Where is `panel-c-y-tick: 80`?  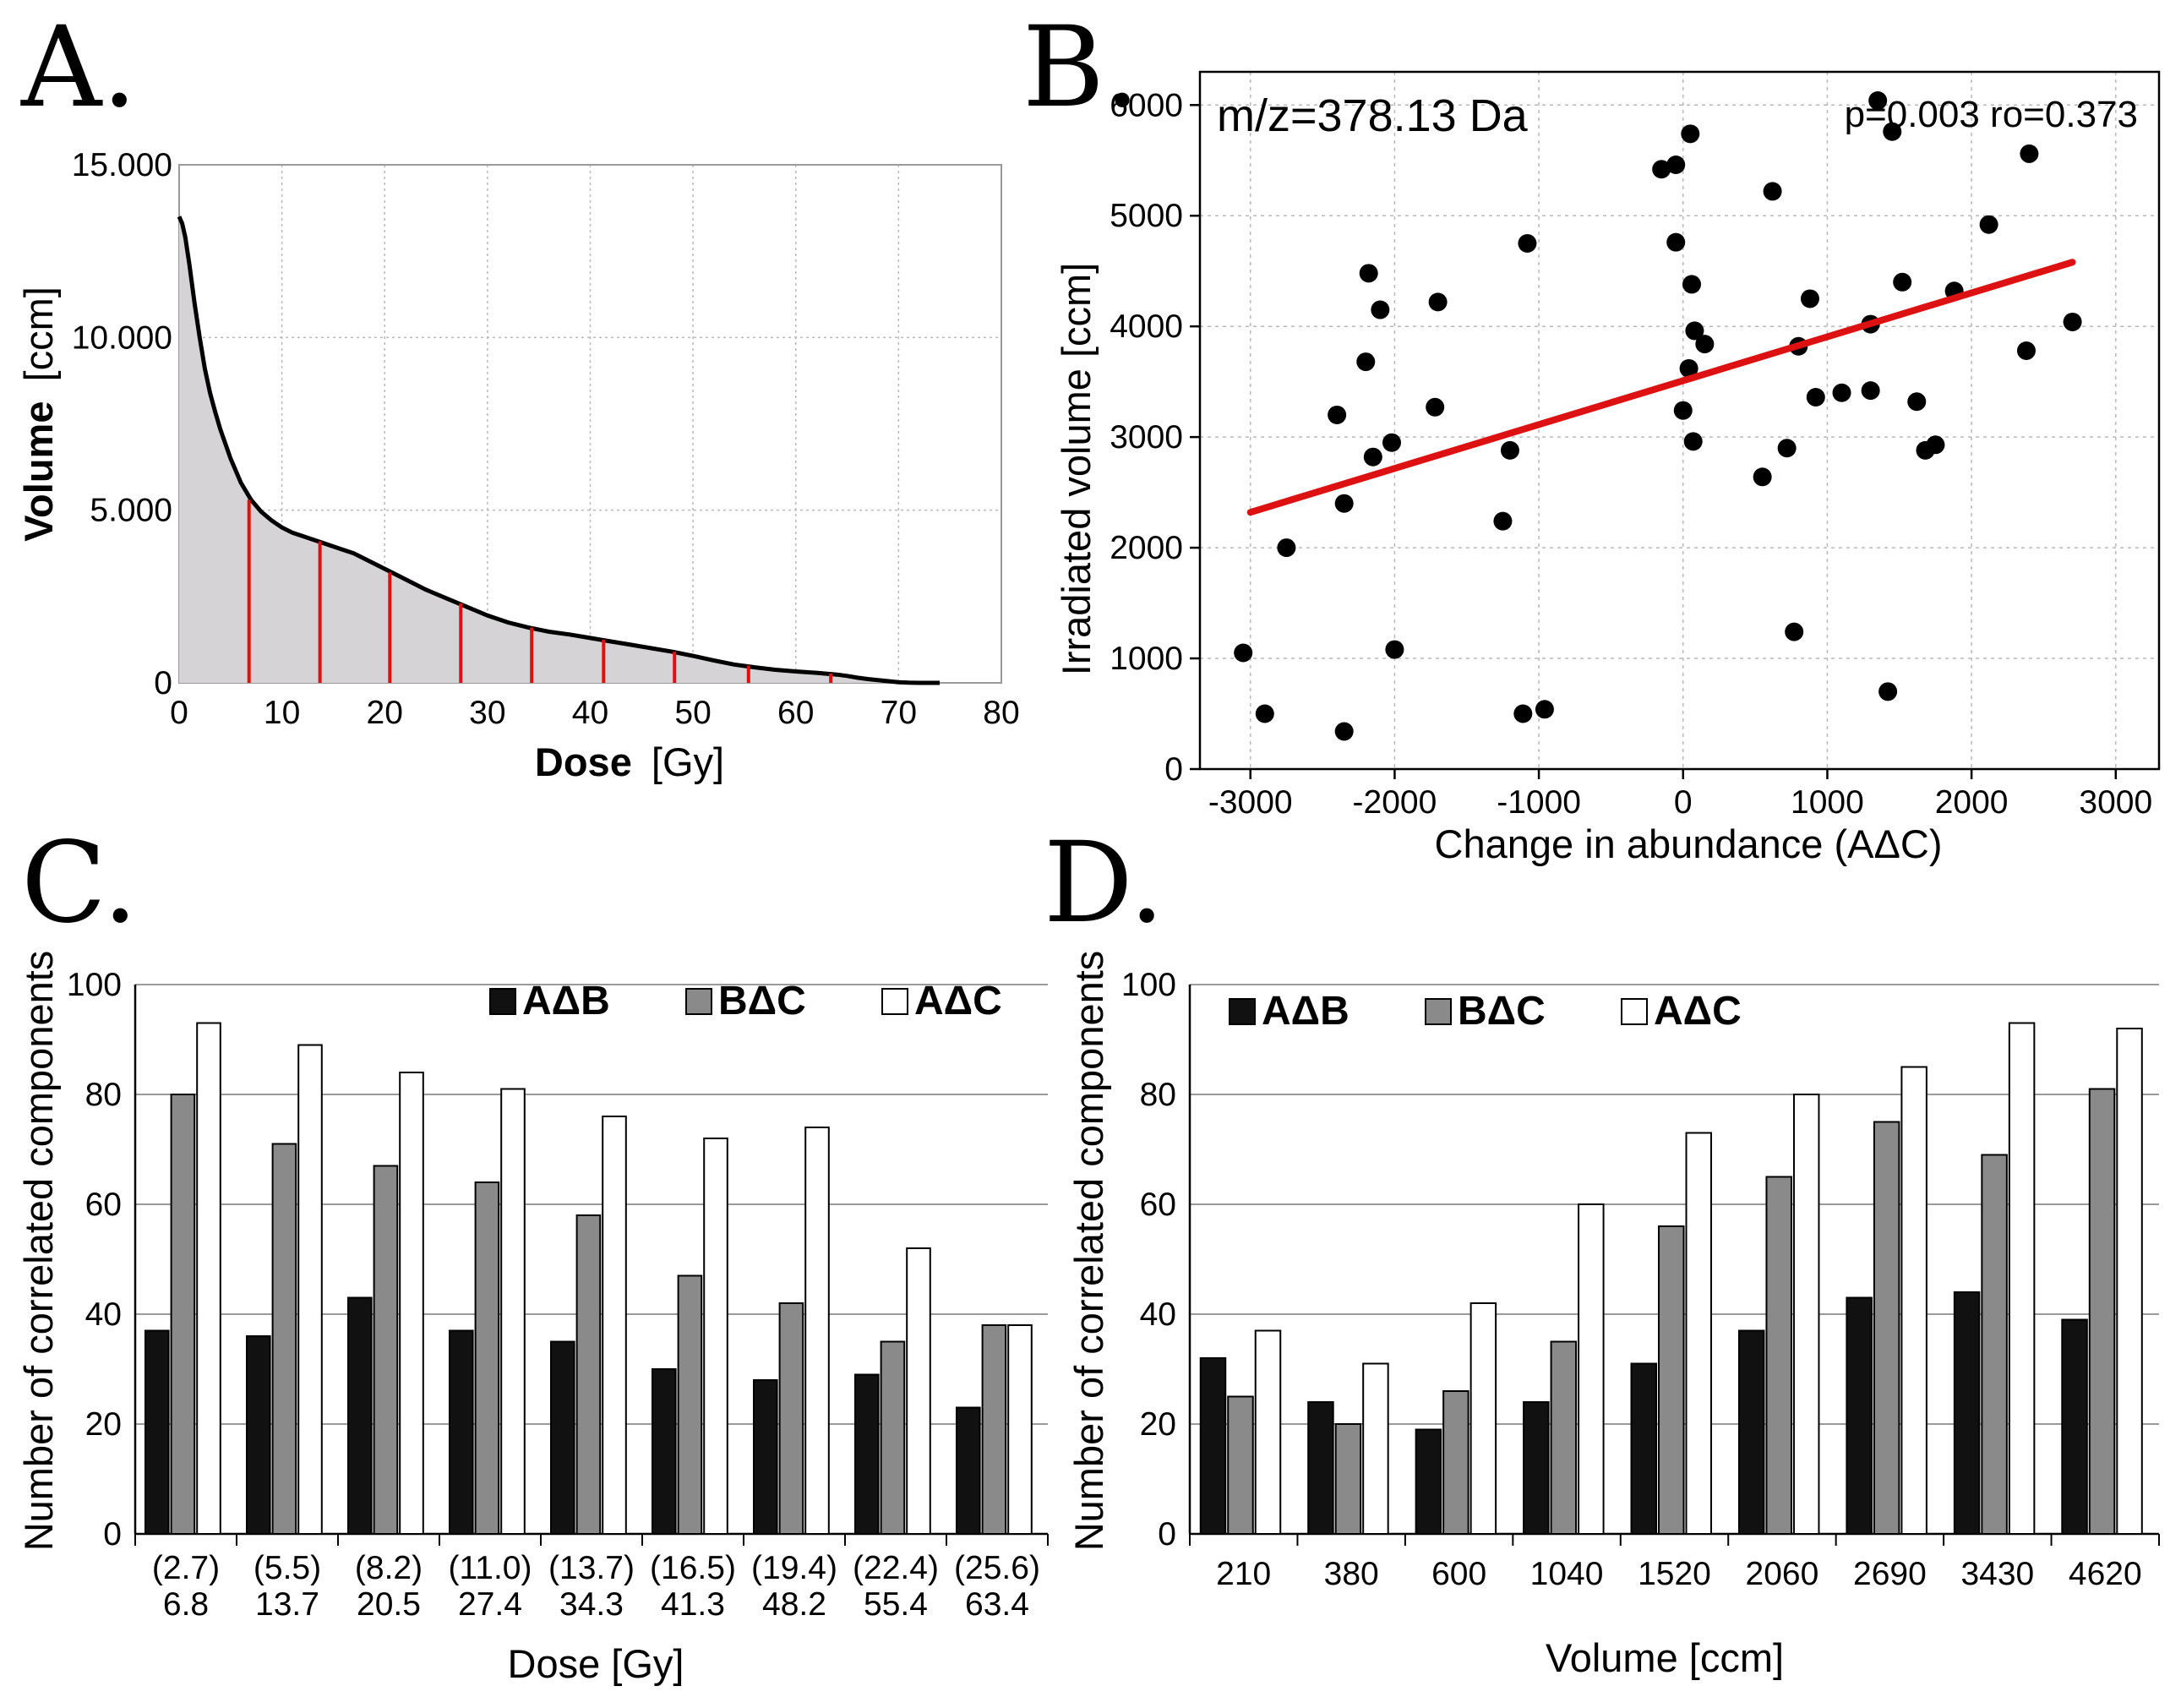 panel-c-y-tick: 80 is located at coordinates (103, 1095).